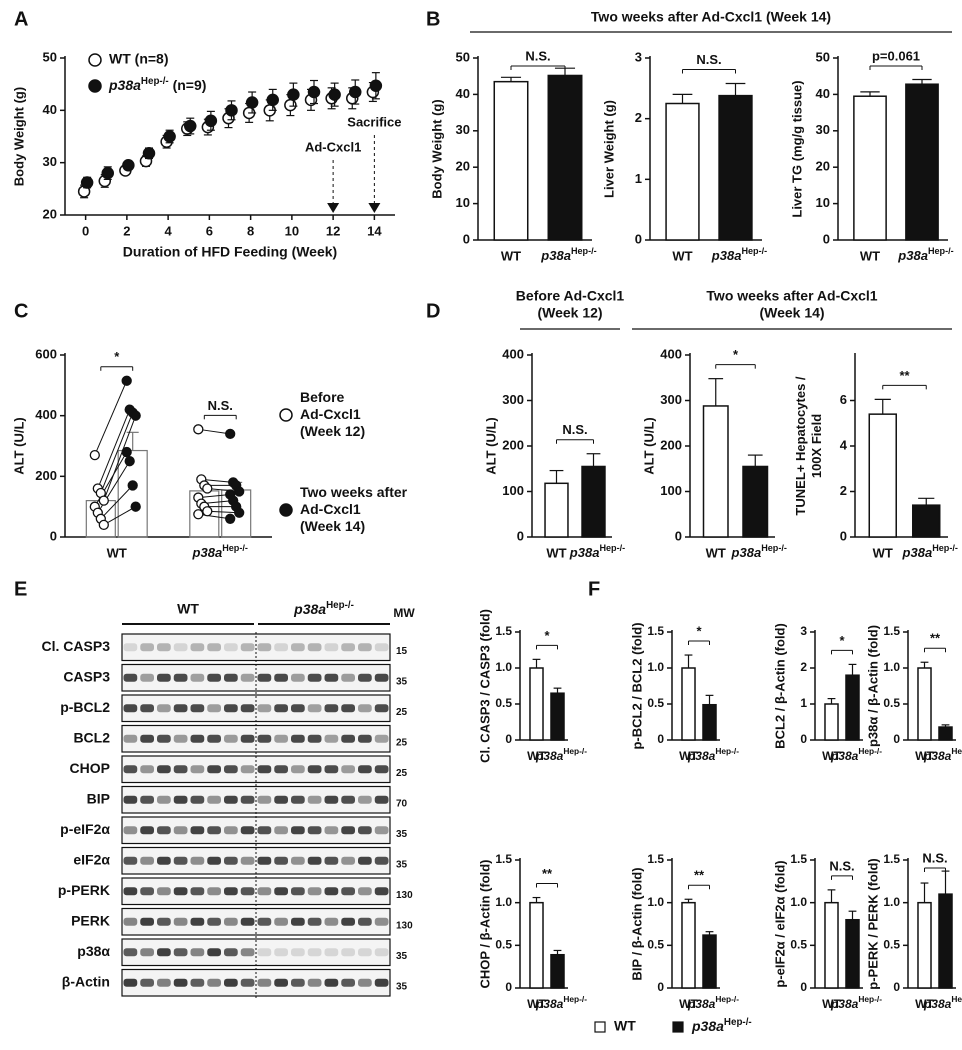 The width and height of the screenshot is (962, 1050). What do you see at coordinates (402, 803) in the screenshot?
I see `blot-mw: 70` at bounding box center [402, 803].